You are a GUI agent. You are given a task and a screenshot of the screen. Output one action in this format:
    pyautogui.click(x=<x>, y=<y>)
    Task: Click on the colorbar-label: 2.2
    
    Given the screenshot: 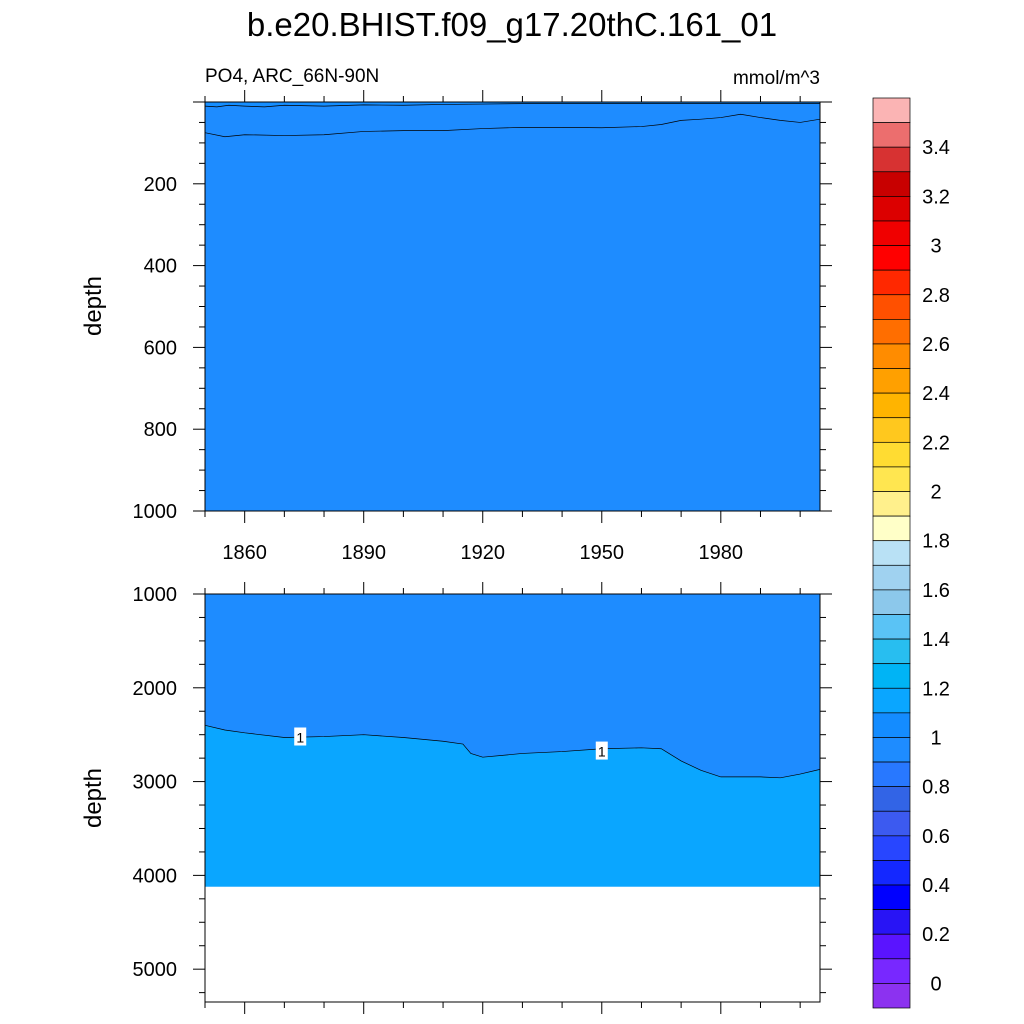 What is the action you would take?
    pyautogui.click(x=936, y=443)
    